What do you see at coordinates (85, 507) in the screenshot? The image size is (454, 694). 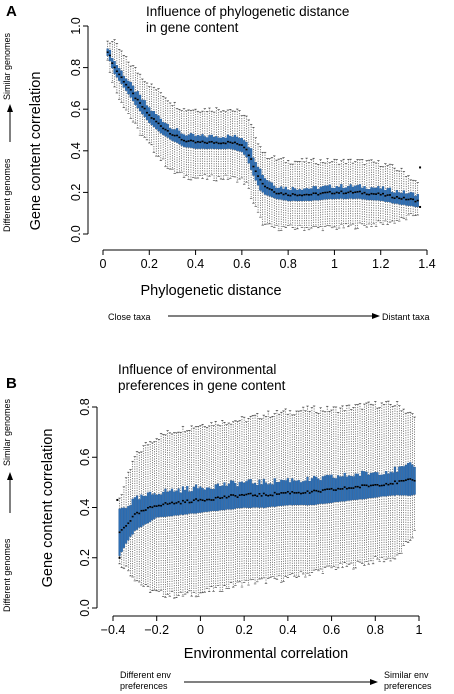 I see `panel-b-y-tick-label: 0.4` at bounding box center [85, 507].